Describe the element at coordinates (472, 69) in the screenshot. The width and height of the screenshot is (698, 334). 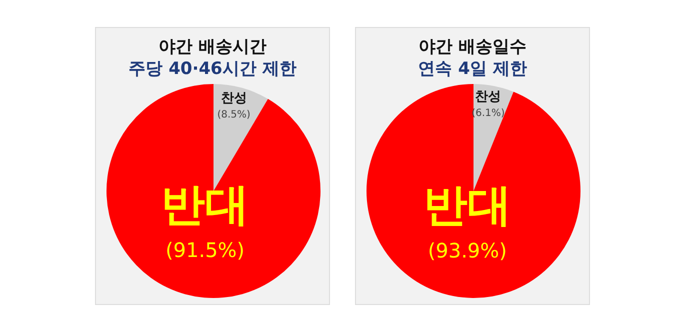
I see `chart-subtitle: 연속 4일 제한` at that location.